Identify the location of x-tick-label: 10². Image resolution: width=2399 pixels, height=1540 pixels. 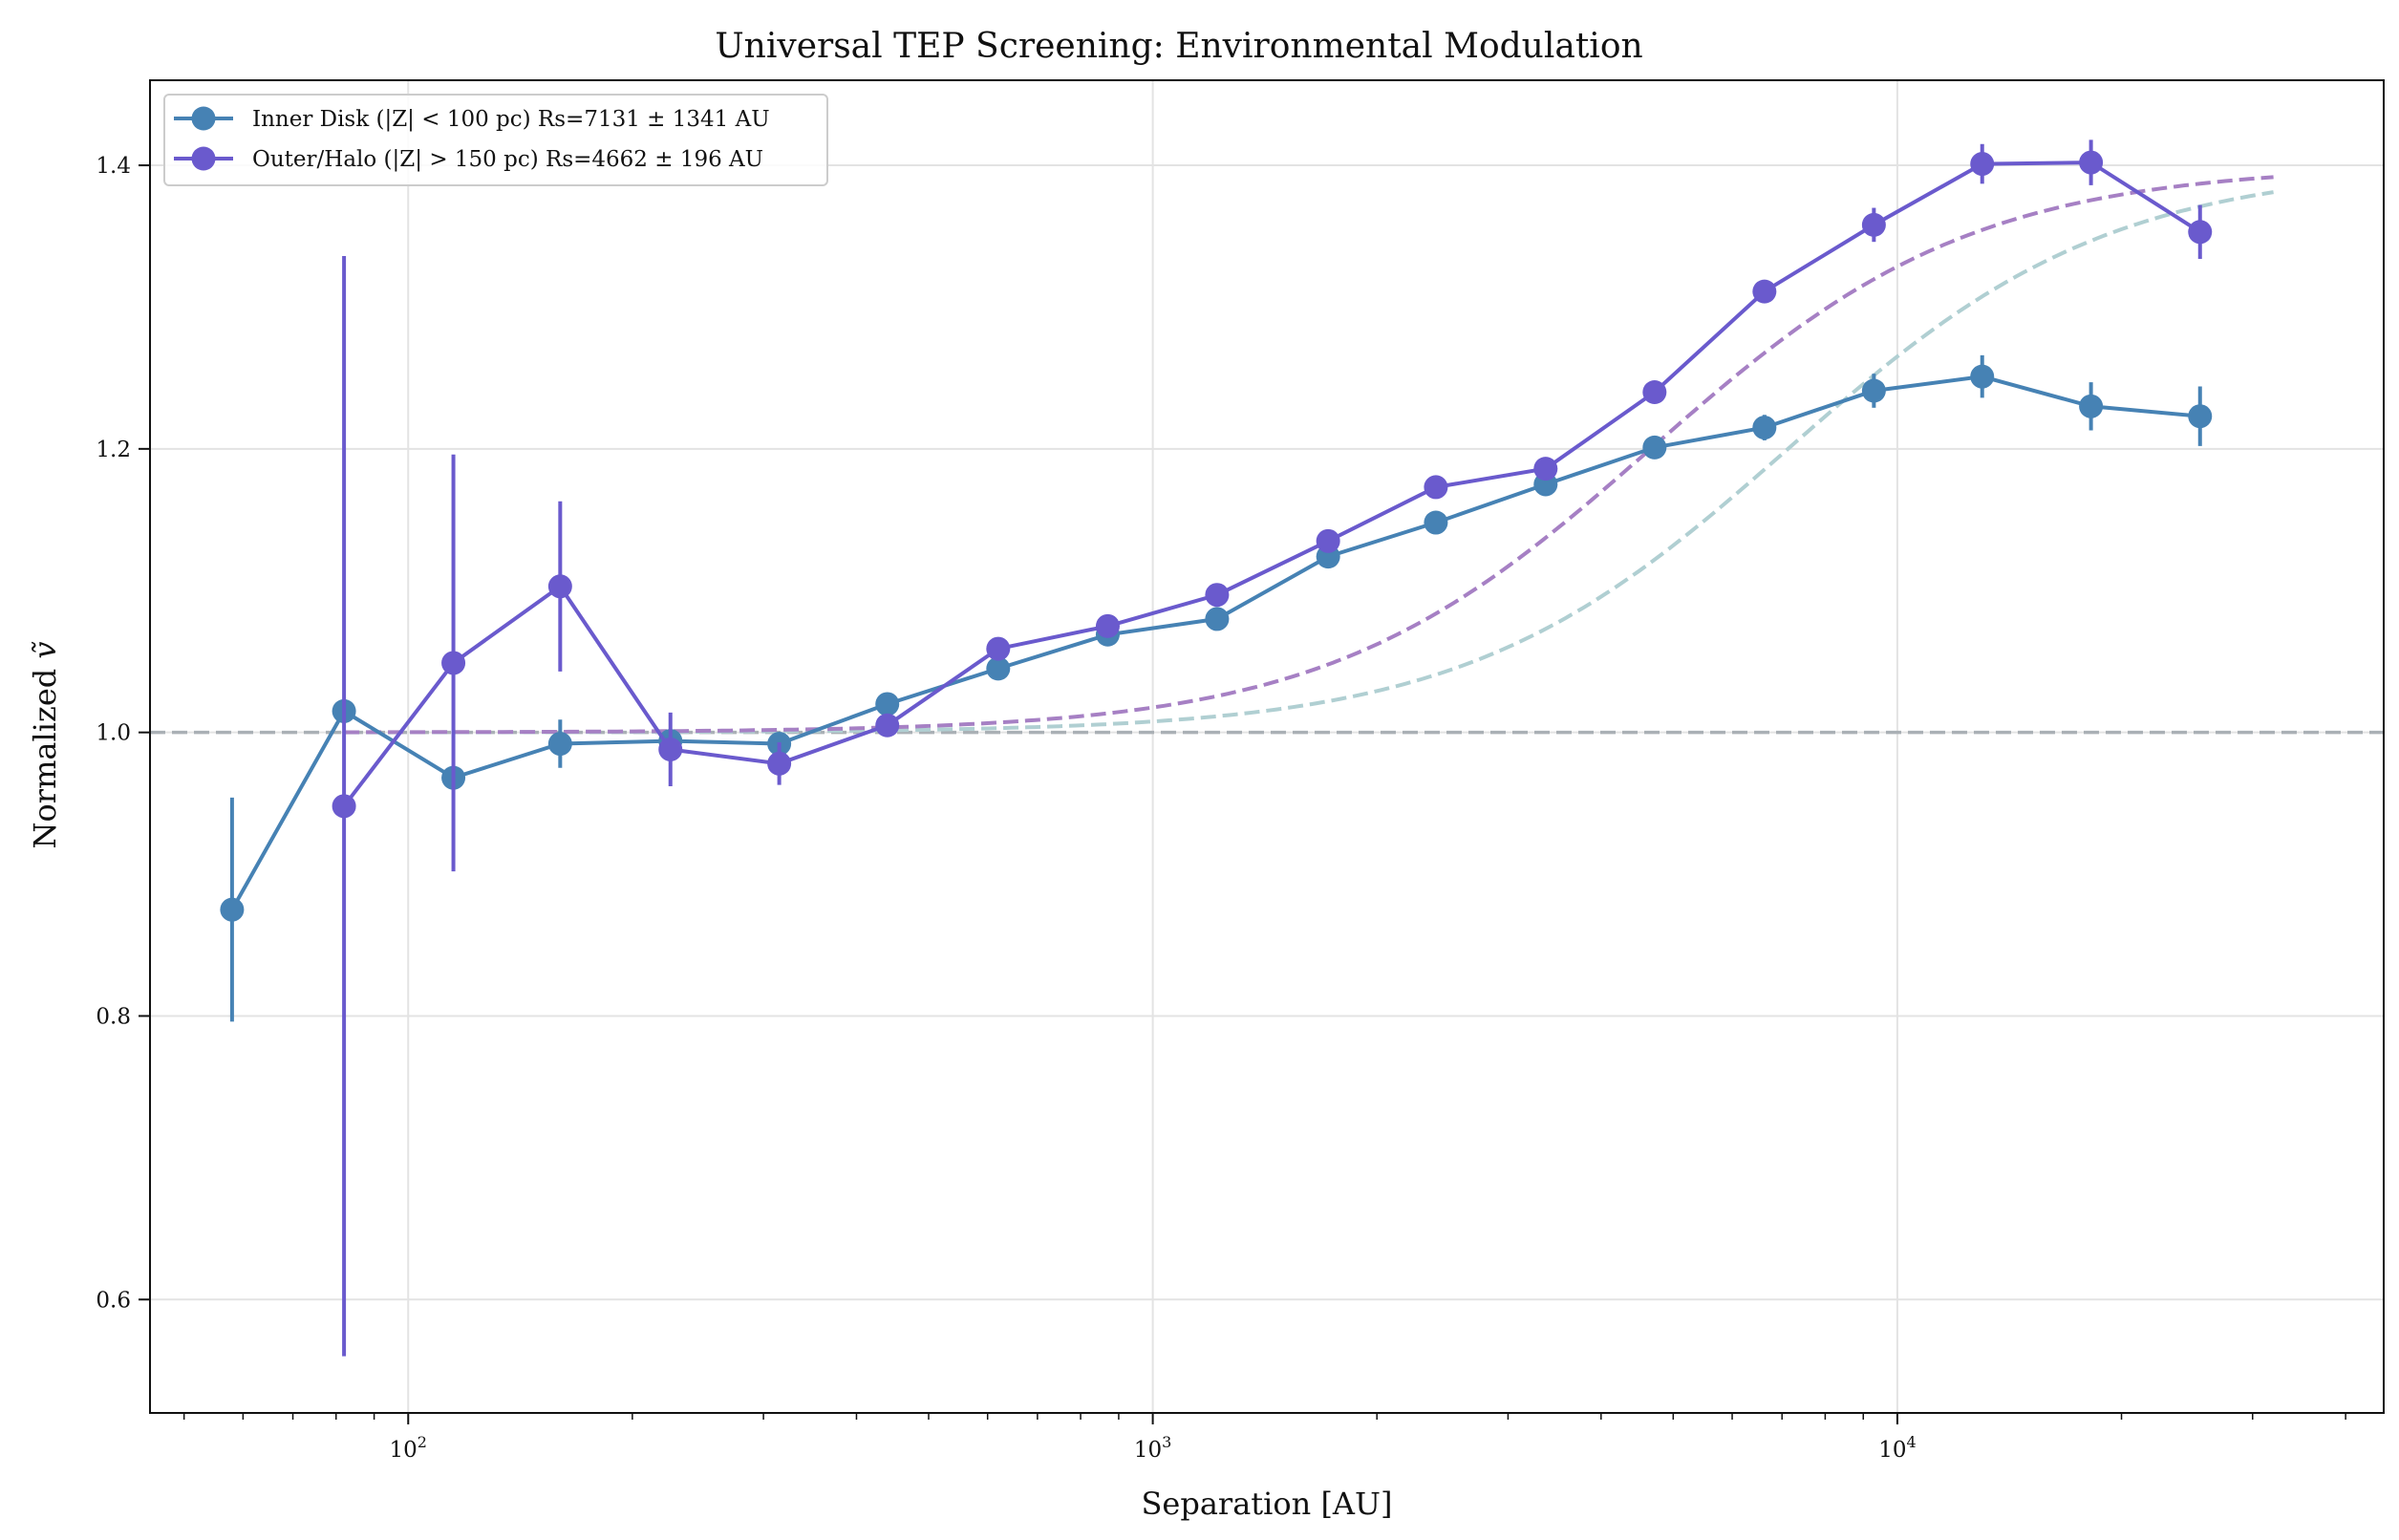
(408, 1448).